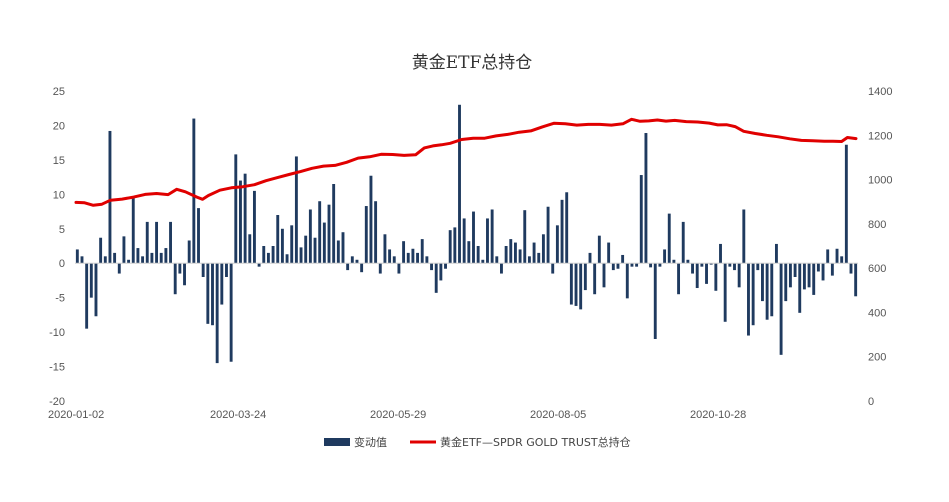 The height and width of the screenshot is (502, 949). Describe the element at coordinates (57, 402) in the screenshot. I see `left-tick-label: -20` at that location.